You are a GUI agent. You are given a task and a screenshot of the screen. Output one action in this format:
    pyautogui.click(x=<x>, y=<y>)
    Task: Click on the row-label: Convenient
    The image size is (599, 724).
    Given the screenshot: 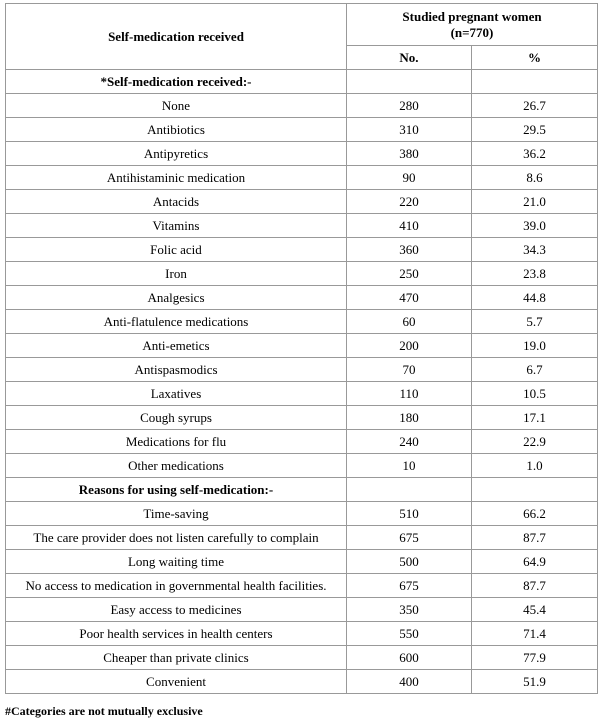 What is the action you would take?
    pyautogui.click(x=176, y=681)
    